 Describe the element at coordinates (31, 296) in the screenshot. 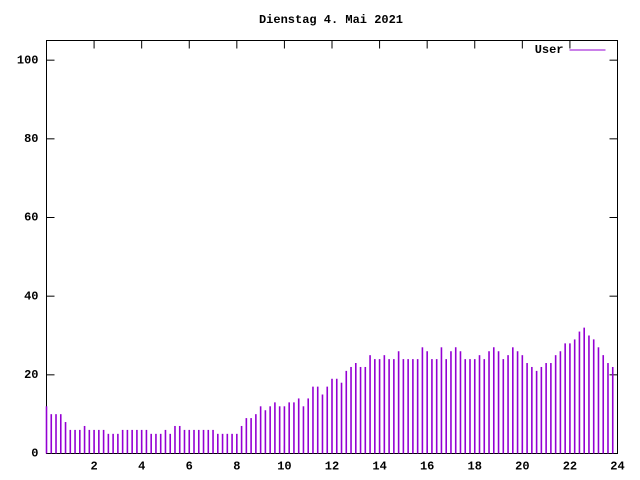

I see `y-tick-label: 40` at that location.